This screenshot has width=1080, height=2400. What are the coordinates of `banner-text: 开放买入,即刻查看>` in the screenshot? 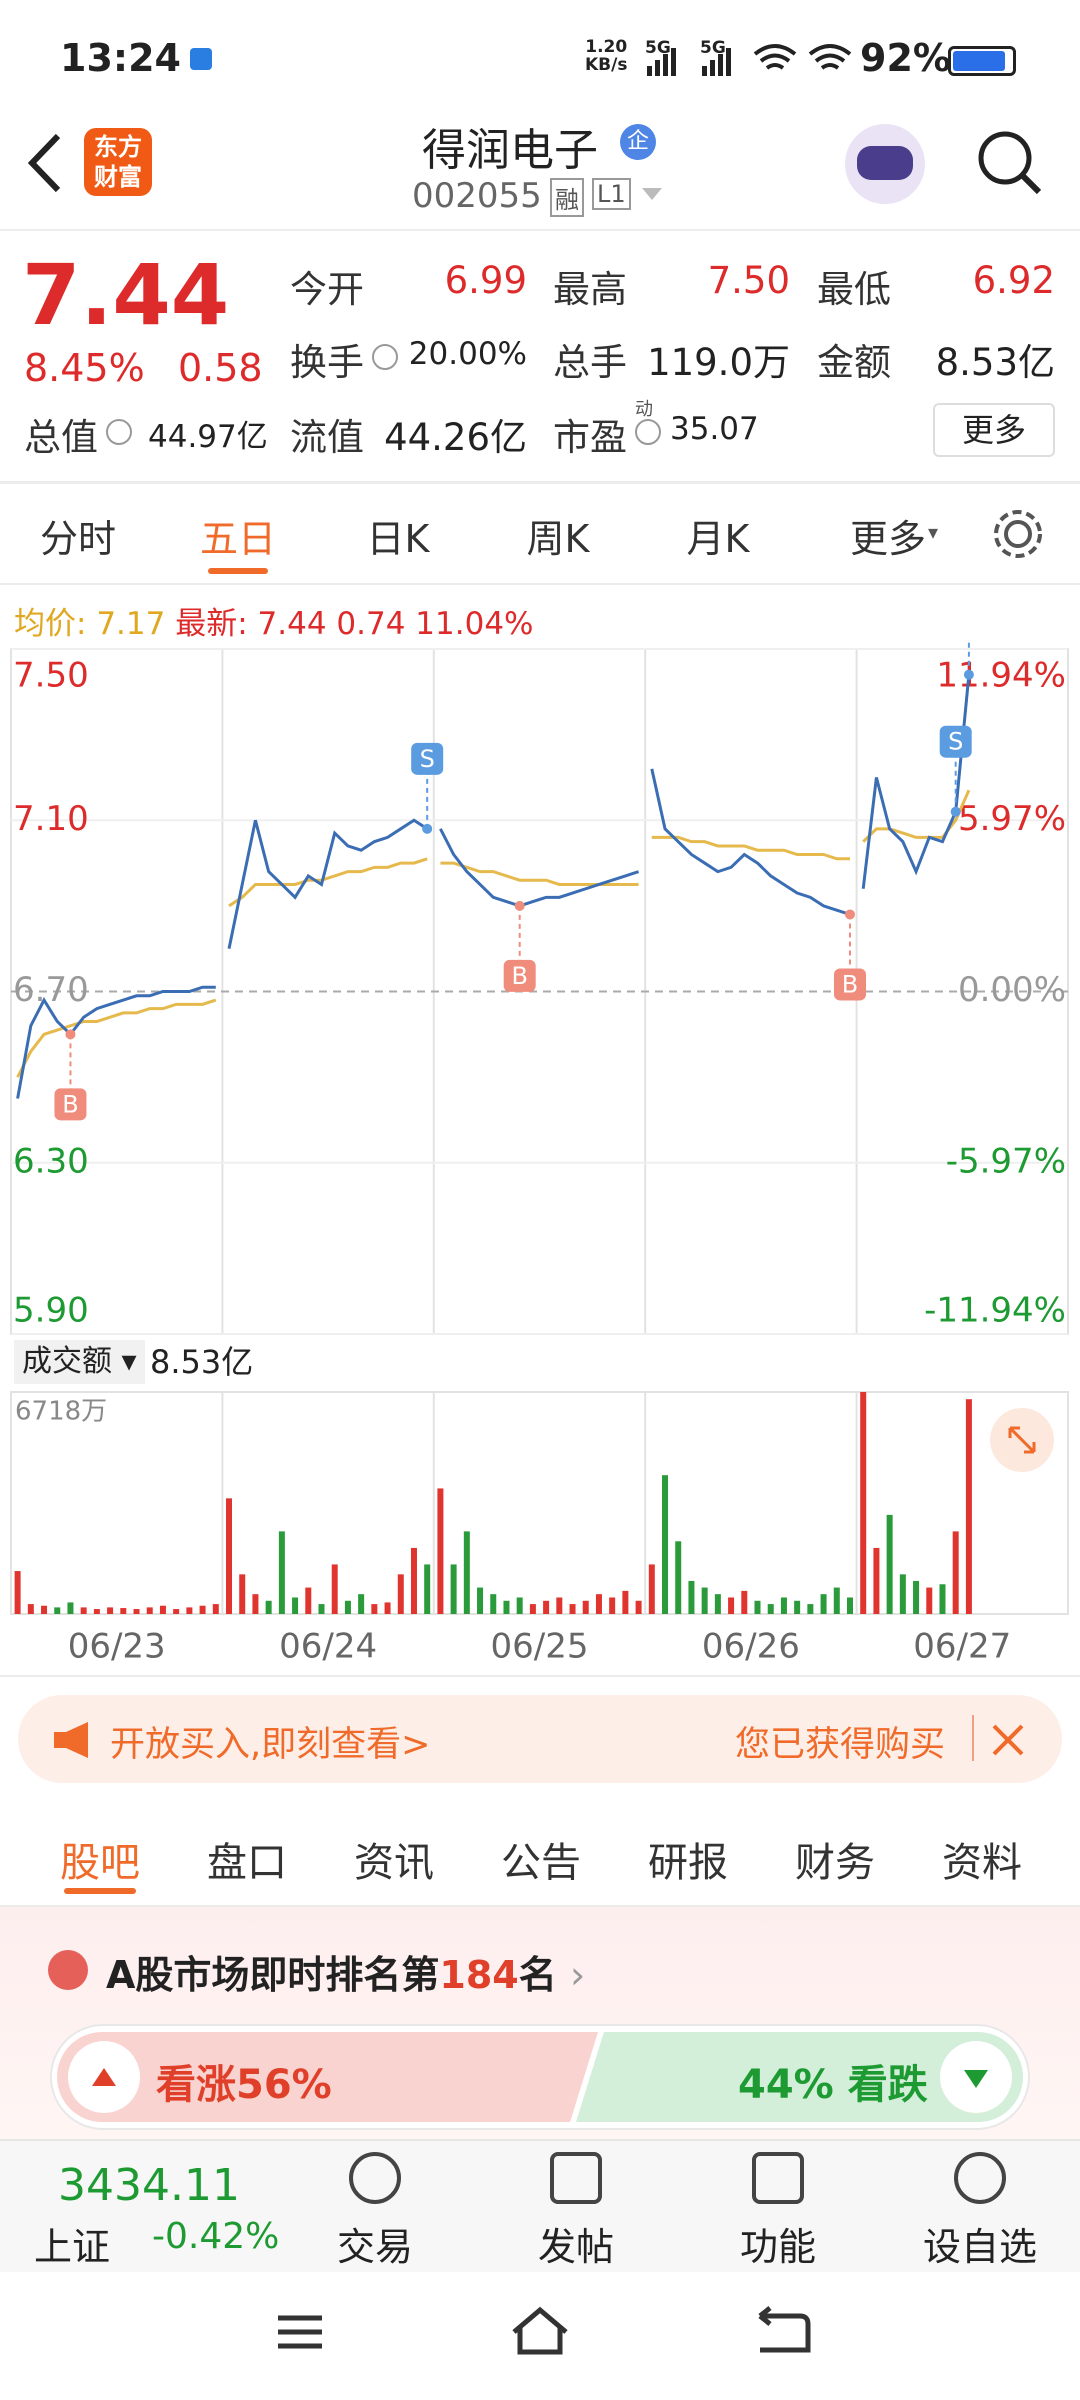 It's located at (270, 1745).